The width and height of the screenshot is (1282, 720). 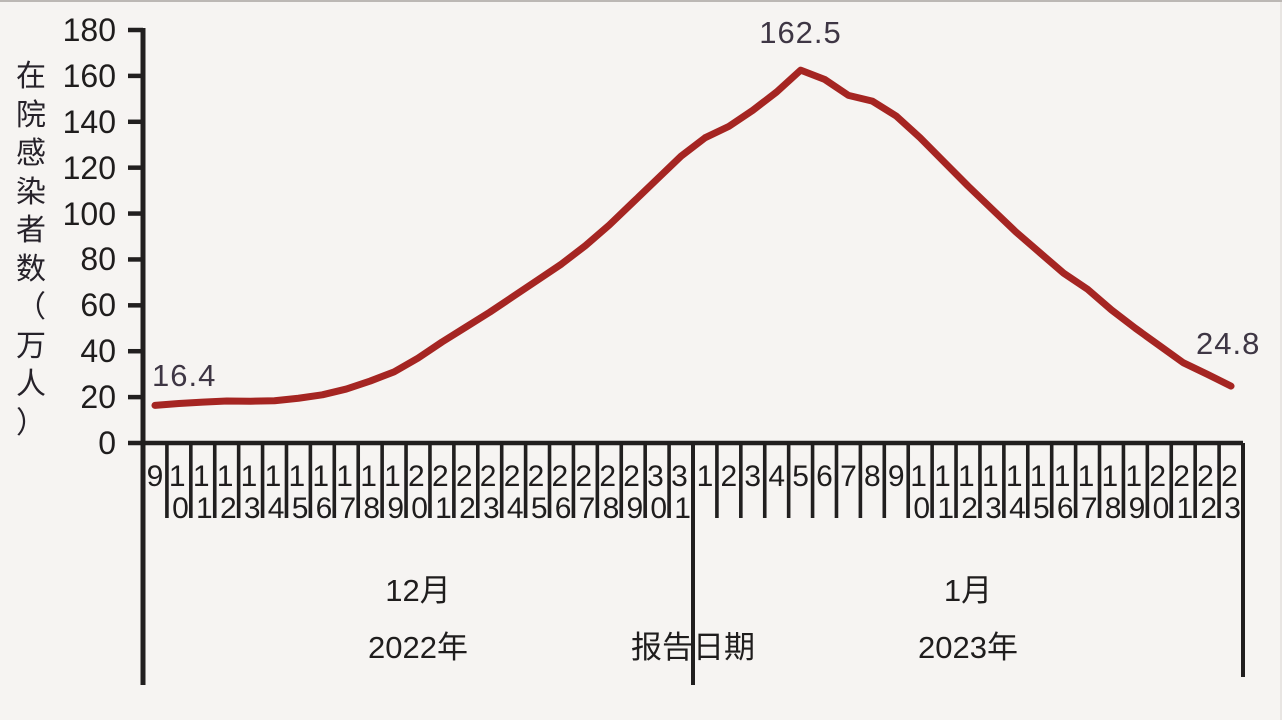 I want to click on year-label-2023: 2023年, so click(x=968, y=647).